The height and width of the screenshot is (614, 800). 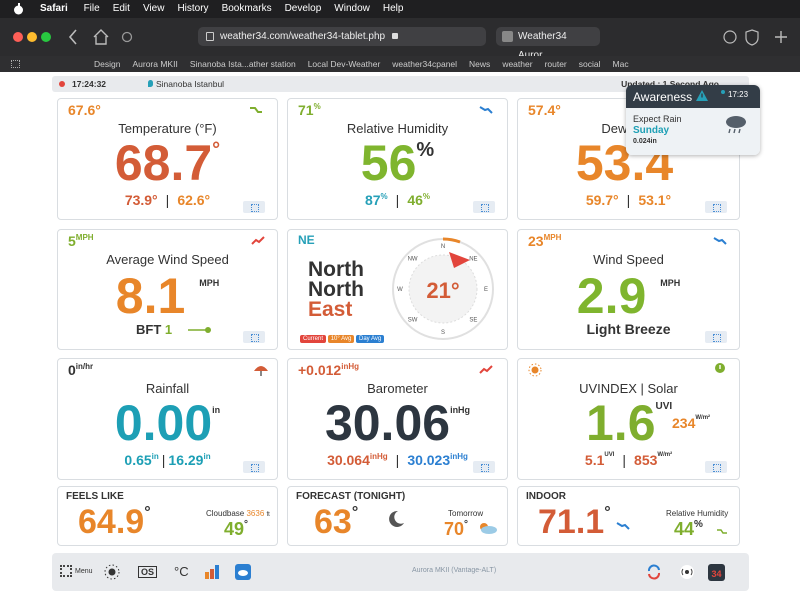 I want to click on weather-button, so click(x=243, y=572).